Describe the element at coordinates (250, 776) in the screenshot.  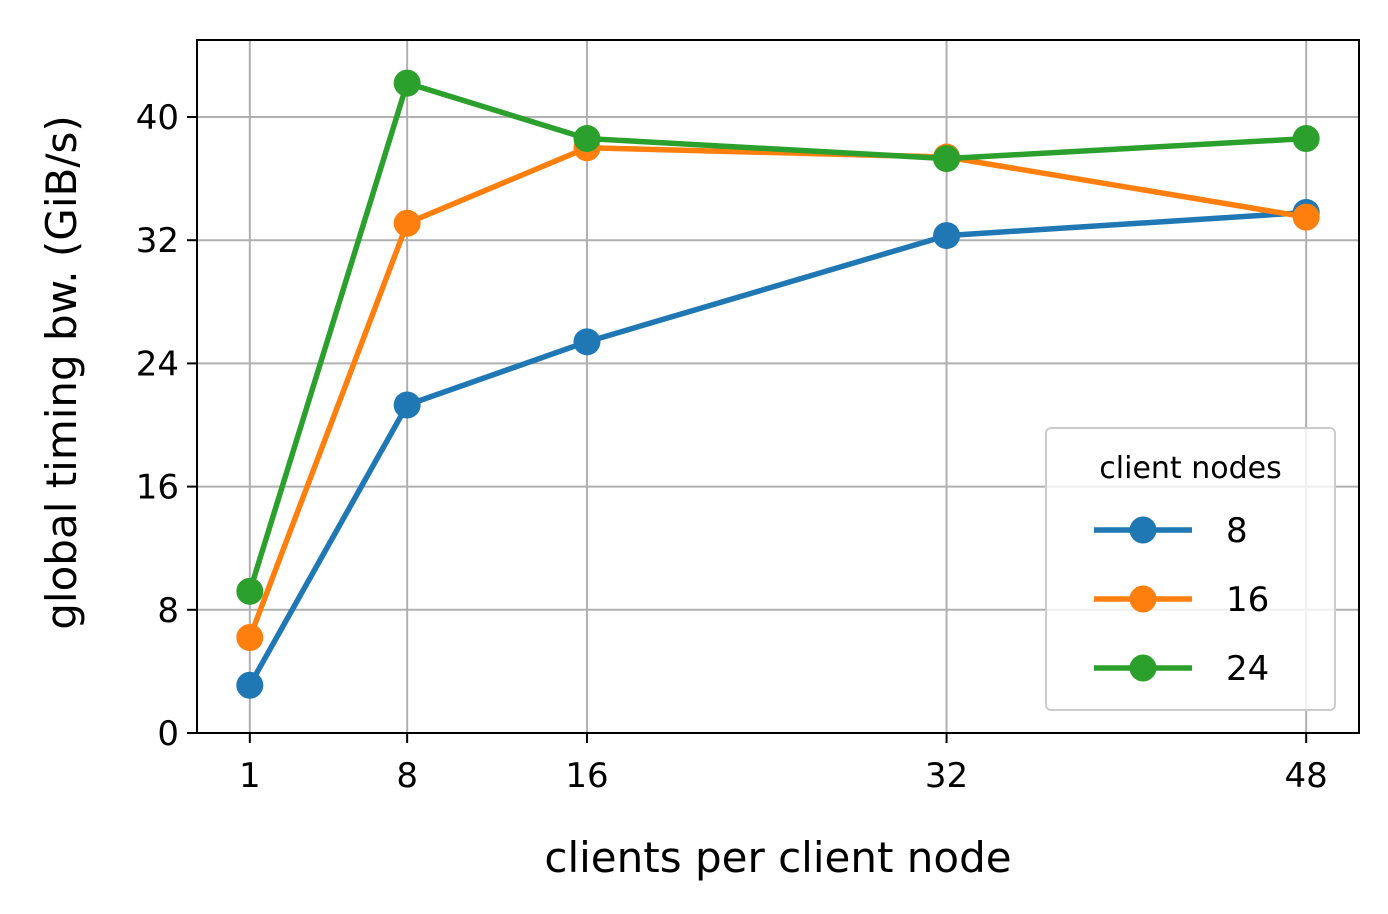
I see `x-tick-label: 1` at that location.